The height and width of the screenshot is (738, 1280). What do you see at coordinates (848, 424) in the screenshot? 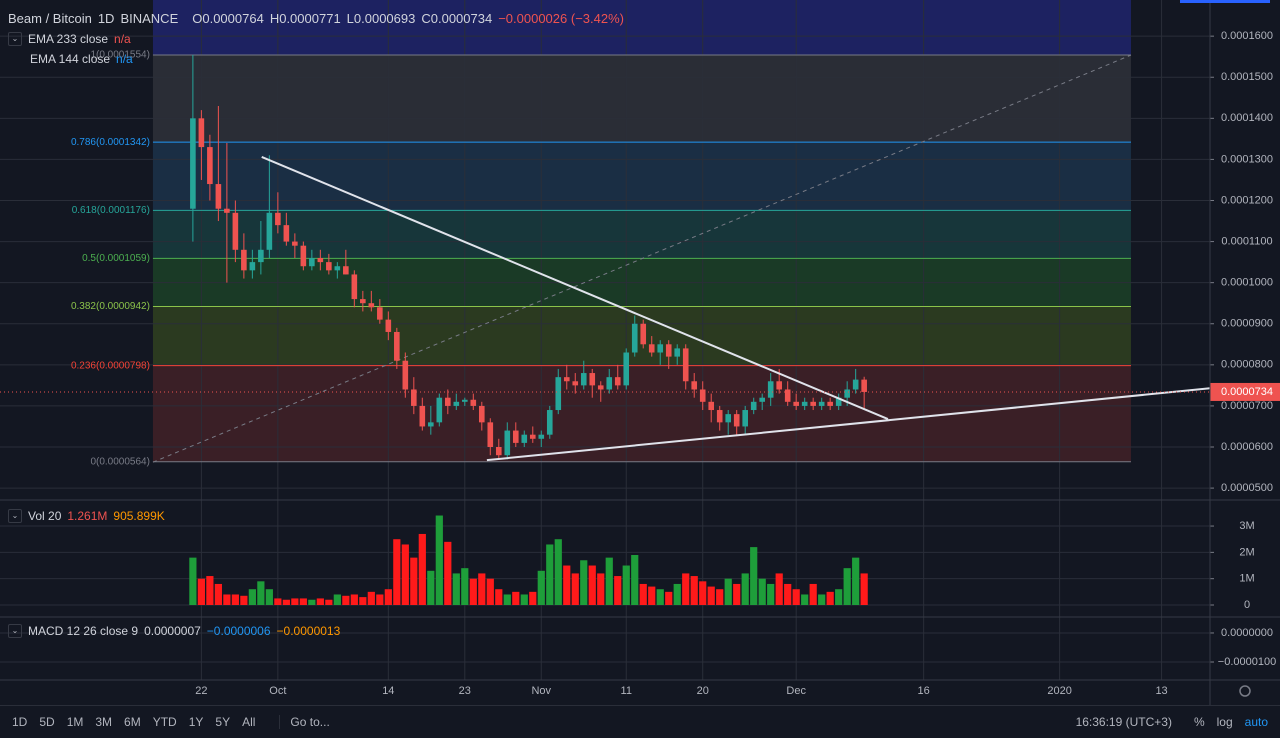
I see `trendline` at bounding box center [848, 424].